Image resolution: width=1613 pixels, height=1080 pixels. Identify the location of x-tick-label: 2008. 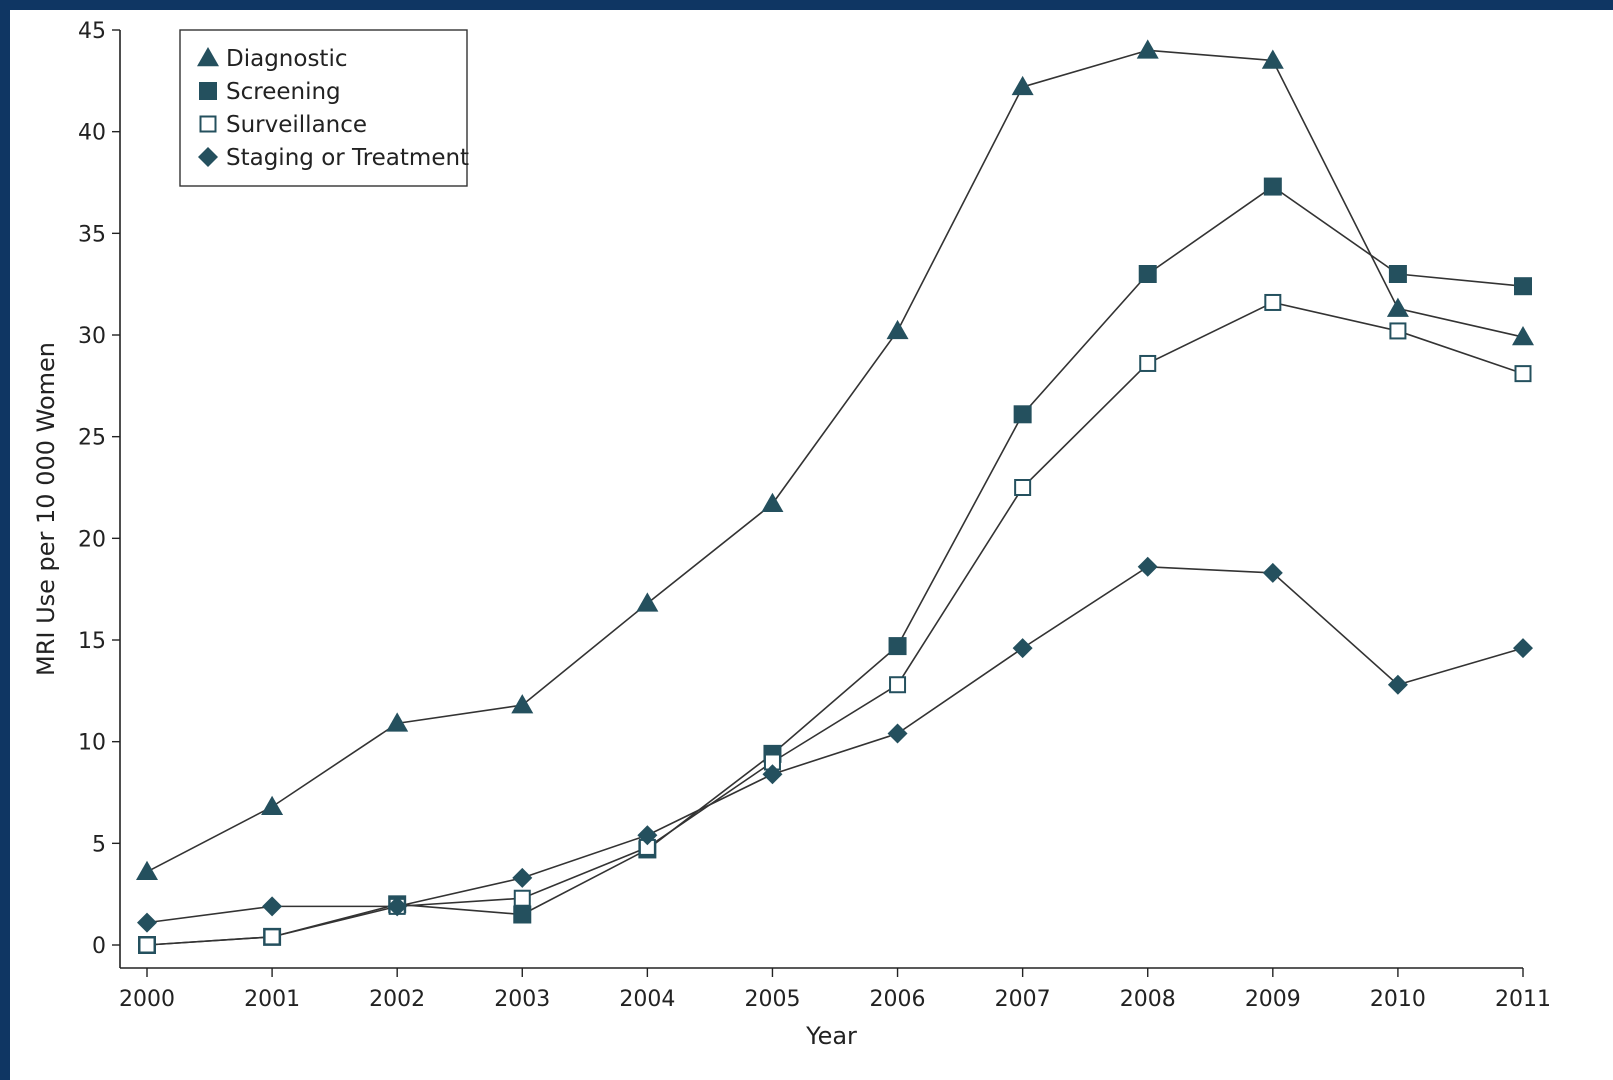
(1148, 999).